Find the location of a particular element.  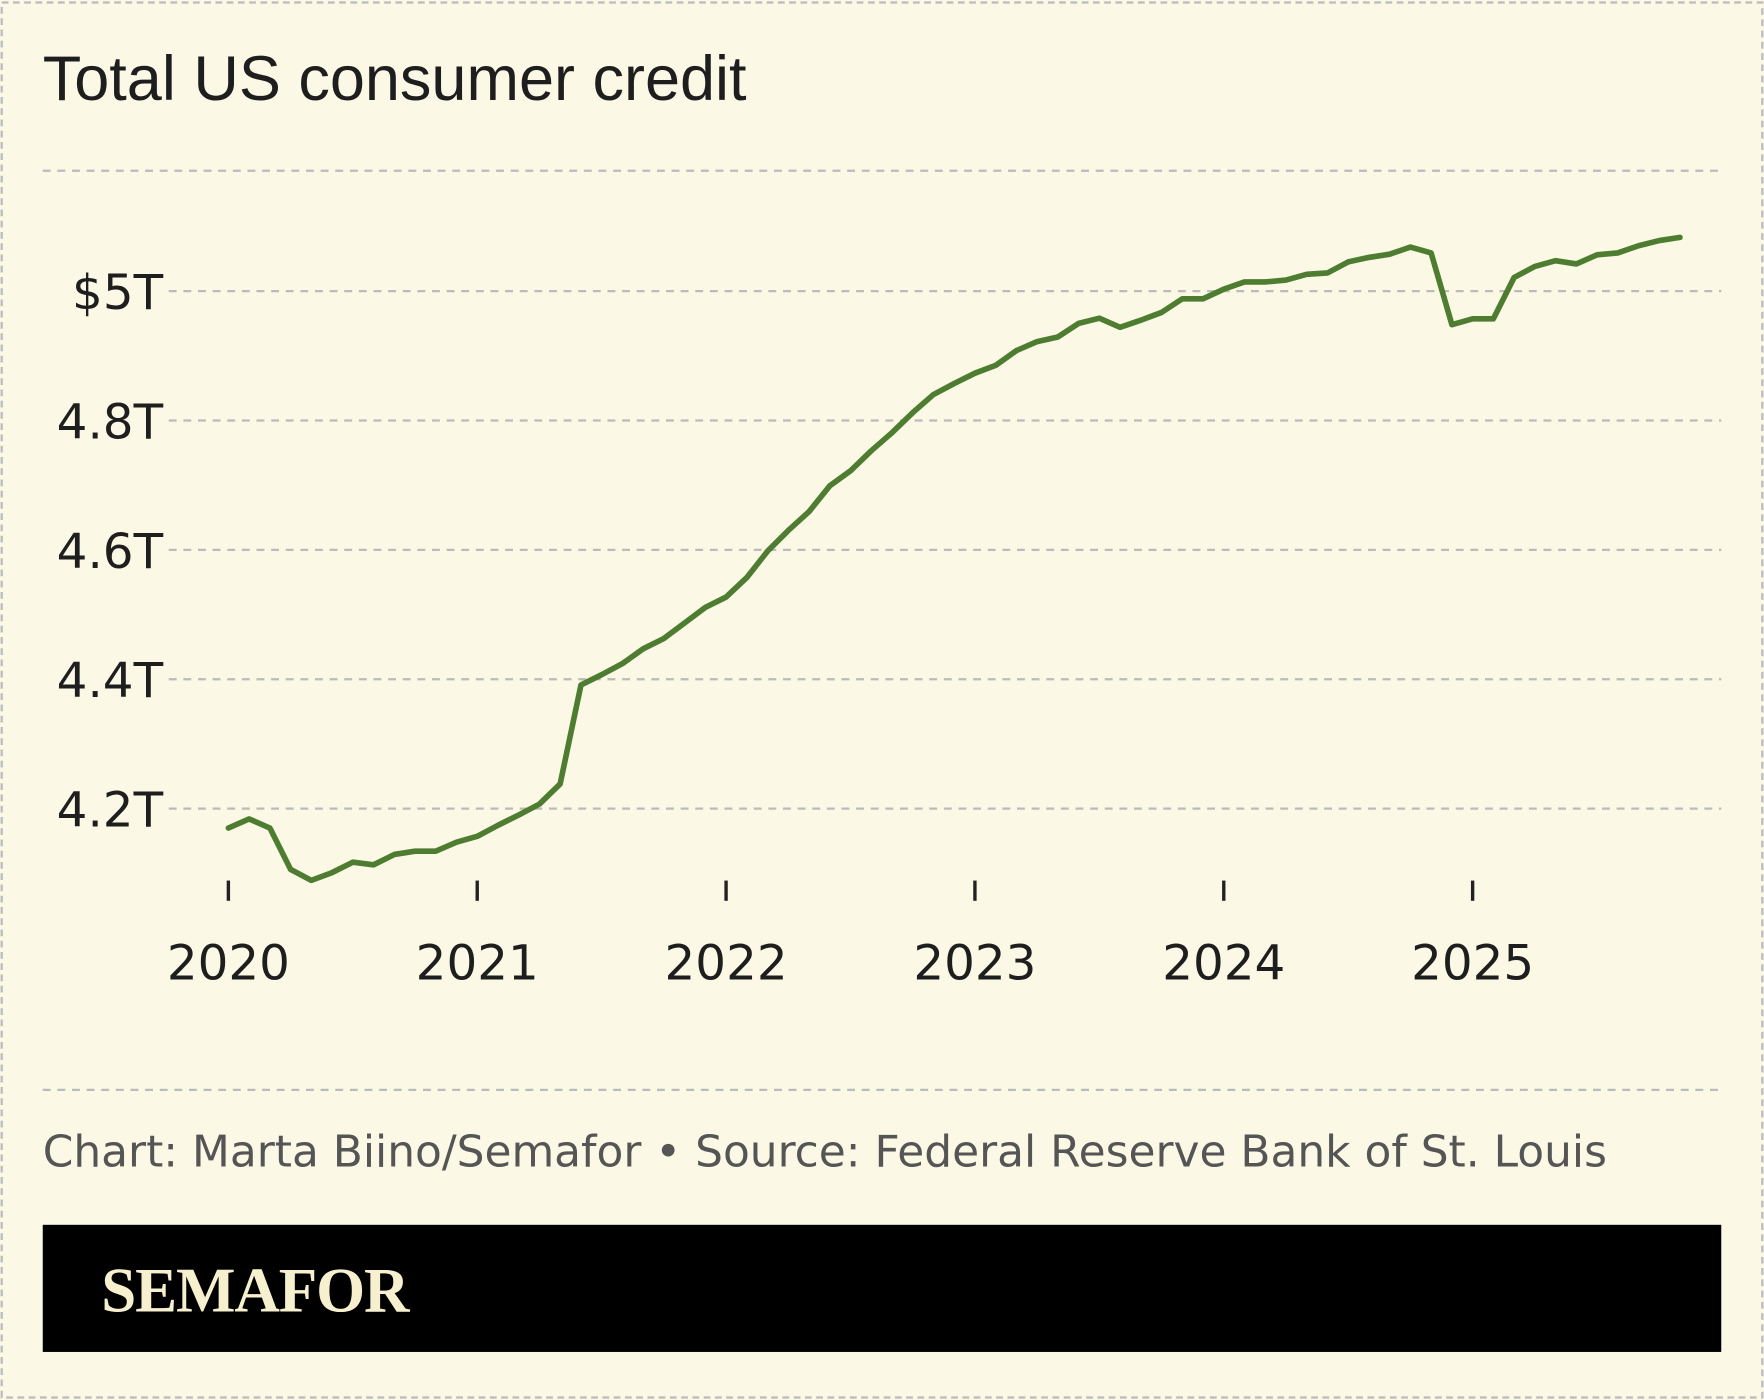

x-tick-label: 2020 is located at coordinates (228, 964).